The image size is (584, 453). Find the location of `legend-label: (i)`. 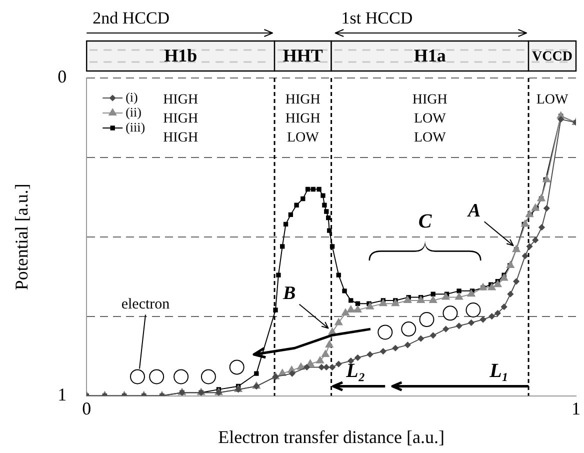

legend-label: (i) is located at coordinates (132, 96).